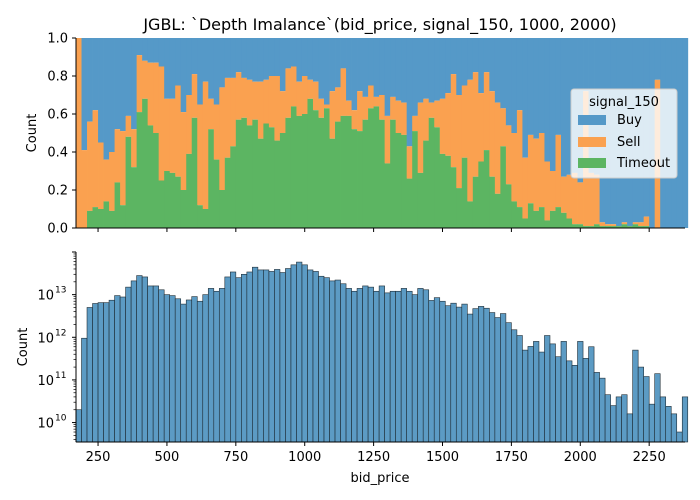 This screenshot has width=700, height=500. I want to click on bottom-x-tick-label: 1000, so click(304, 457).